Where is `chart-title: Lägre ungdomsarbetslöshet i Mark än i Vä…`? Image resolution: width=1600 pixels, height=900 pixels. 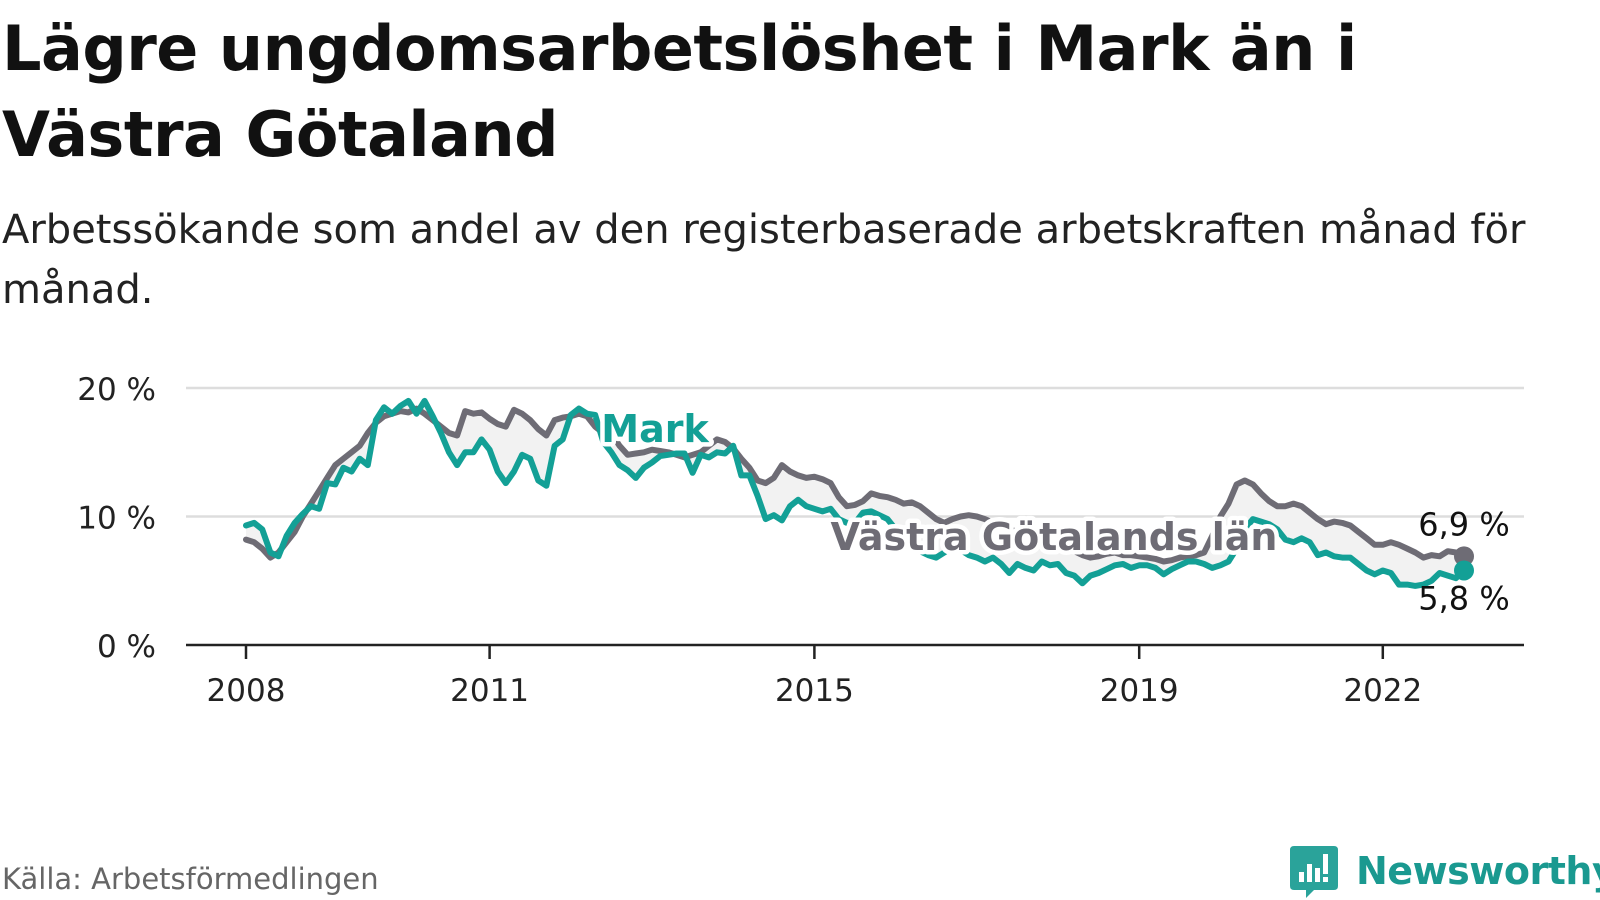 chart-title: Lägre ungdomsarbetslöshet i Mark än i Vä… is located at coordinates (679, 91).